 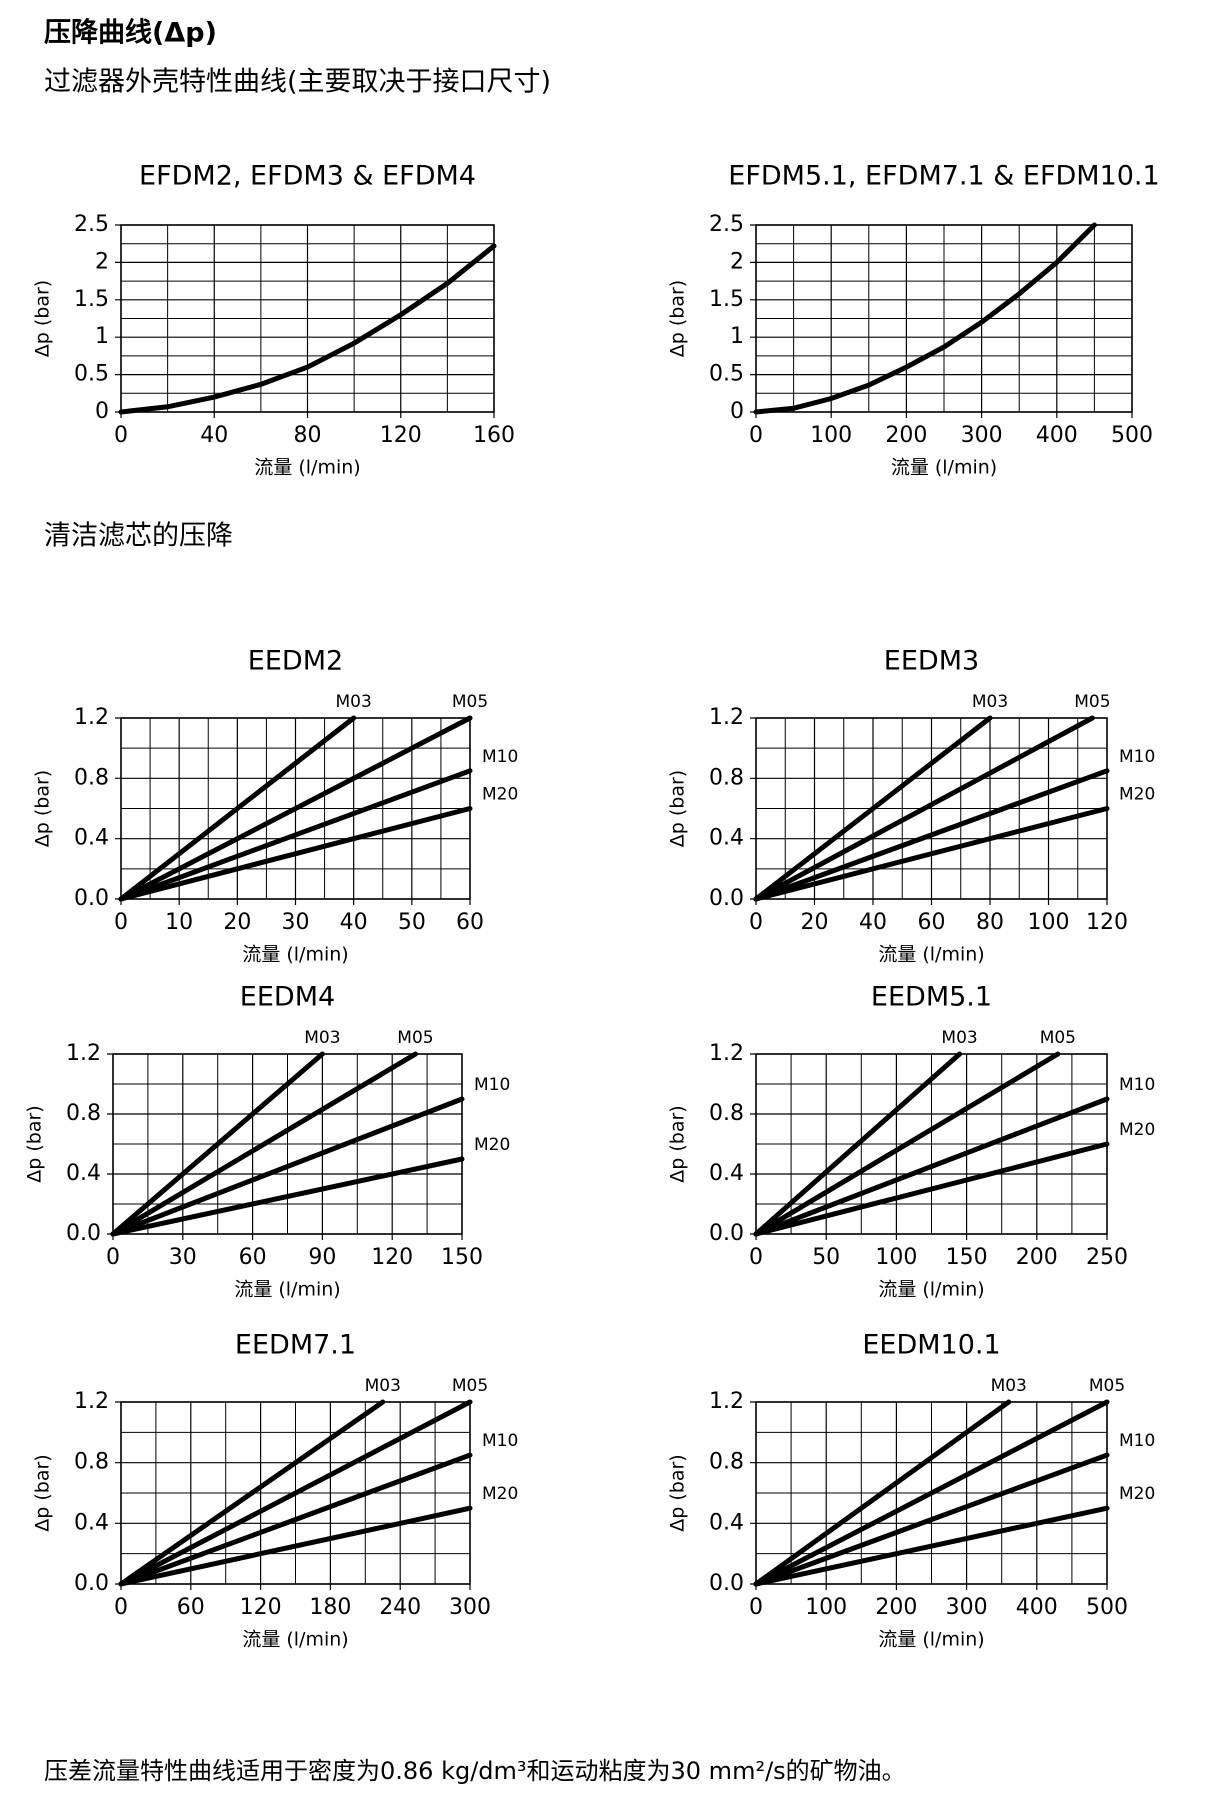 What do you see at coordinates (400, 1607) in the screenshot?
I see `x-tick-label: 240` at bounding box center [400, 1607].